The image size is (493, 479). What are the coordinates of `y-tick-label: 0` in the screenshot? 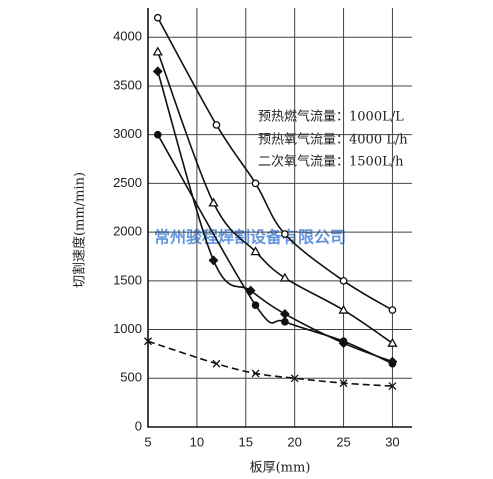 It's located at (138, 425).